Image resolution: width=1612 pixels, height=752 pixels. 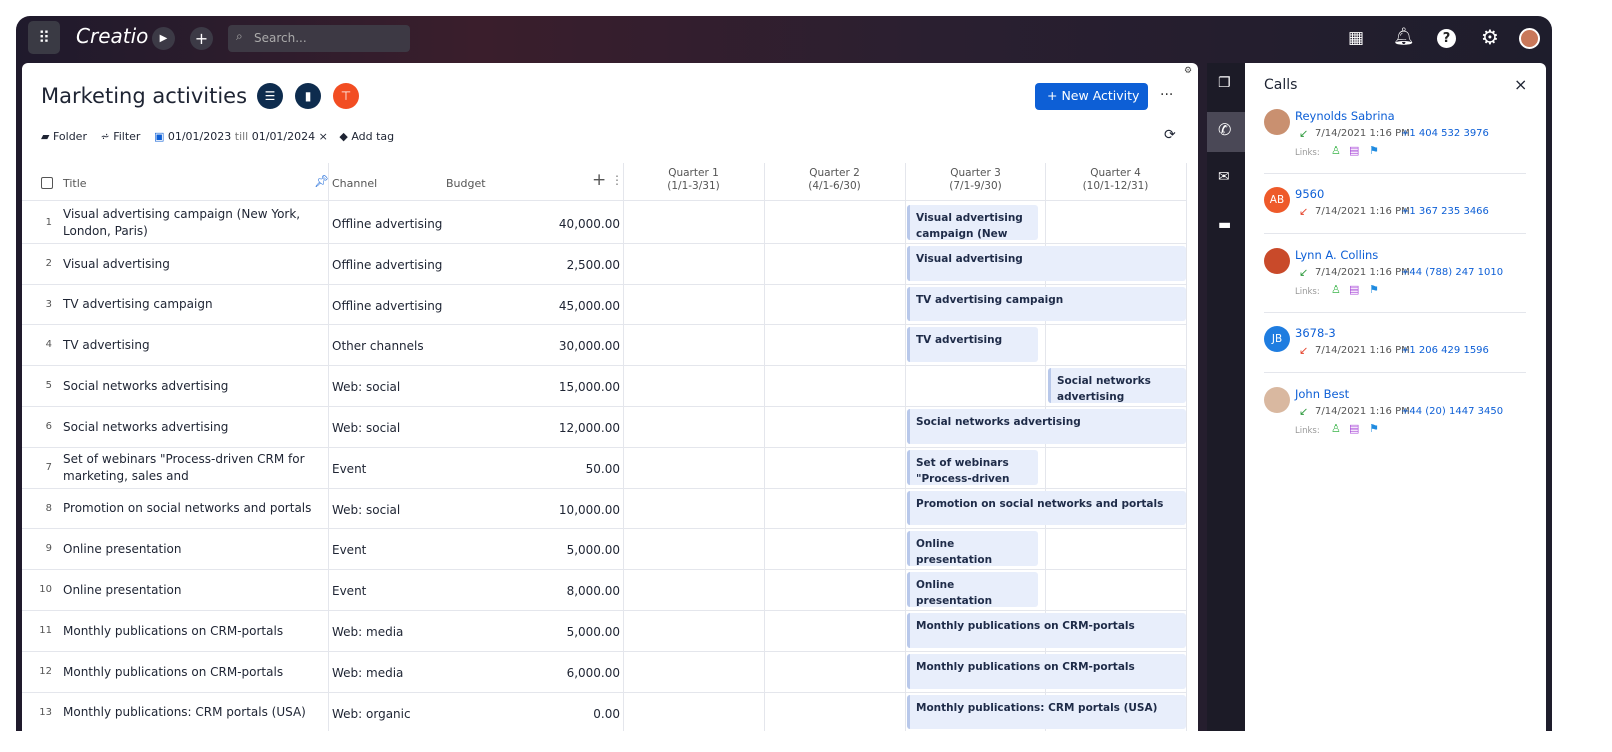 What do you see at coordinates (1529, 38) in the screenshot?
I see `user-avatar` at bounding box center [1529, 38].